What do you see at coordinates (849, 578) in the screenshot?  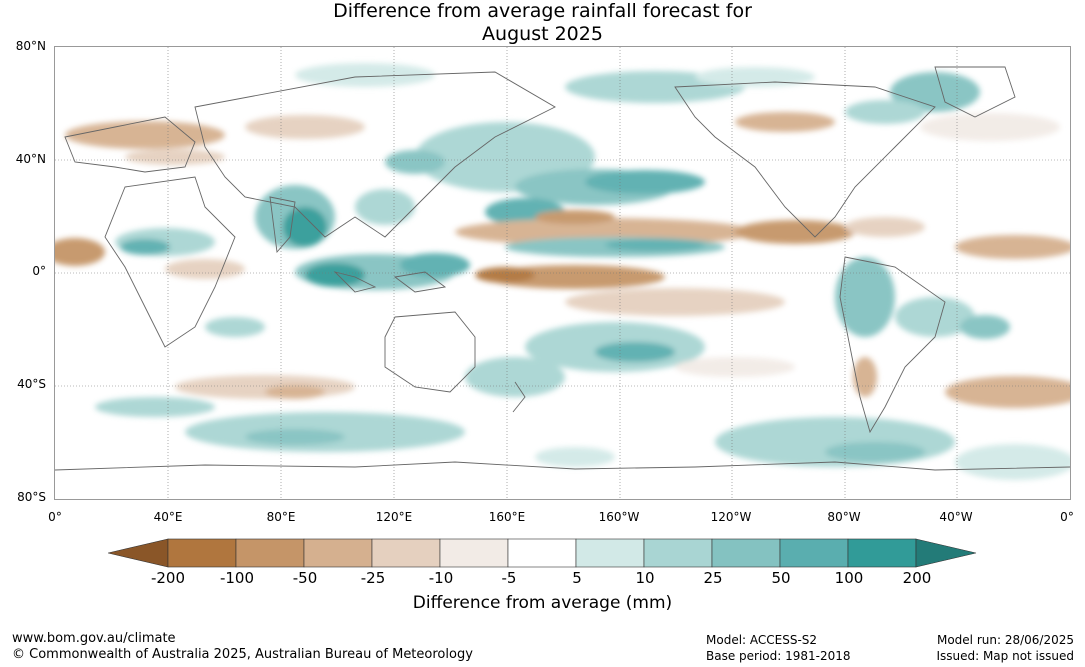 I see `colorbar-label-100: 100` at bounding box center [849, 578].